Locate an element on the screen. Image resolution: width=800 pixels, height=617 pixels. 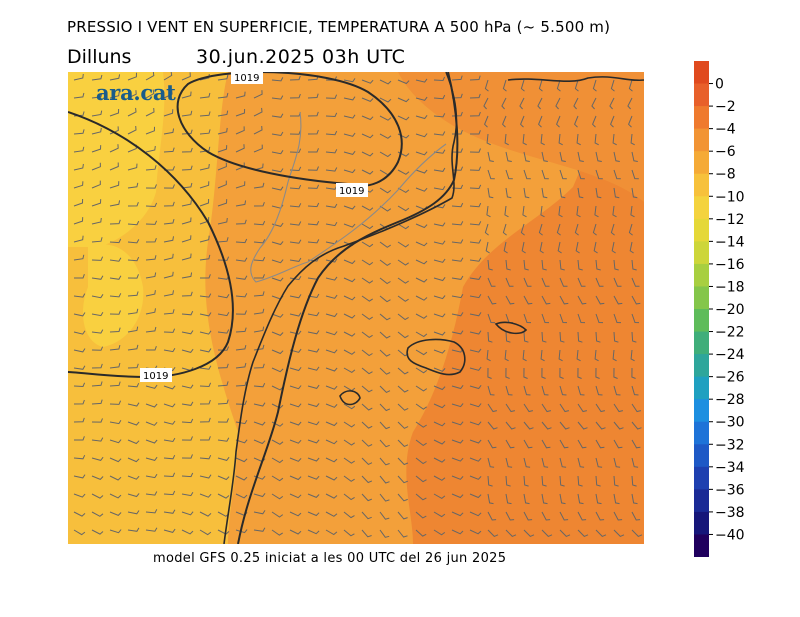
island-menorca is located at coordinates (511, 328).